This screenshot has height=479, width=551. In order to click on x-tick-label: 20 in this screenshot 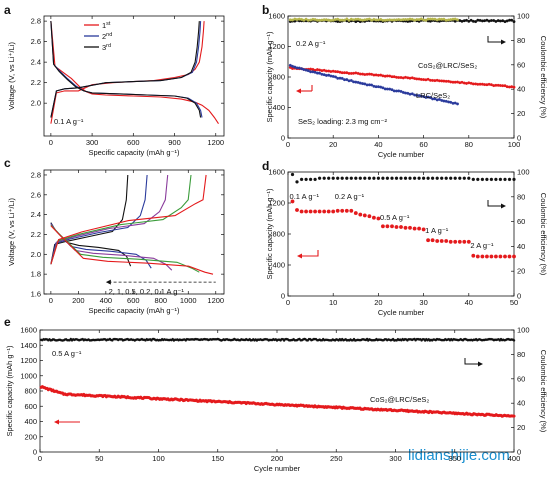, I will do `click(378, 302)`.